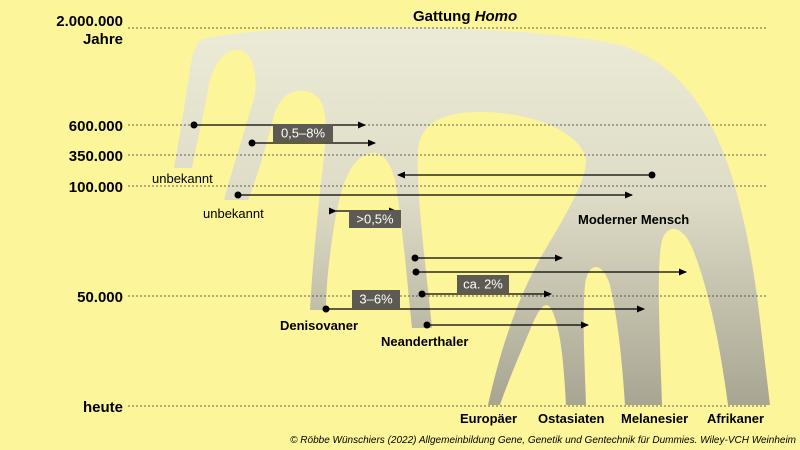 Image resolution: width=800 pixels, height=450 pixels. I want to click on axis-label-350k: 350.000, so click(96, 156).